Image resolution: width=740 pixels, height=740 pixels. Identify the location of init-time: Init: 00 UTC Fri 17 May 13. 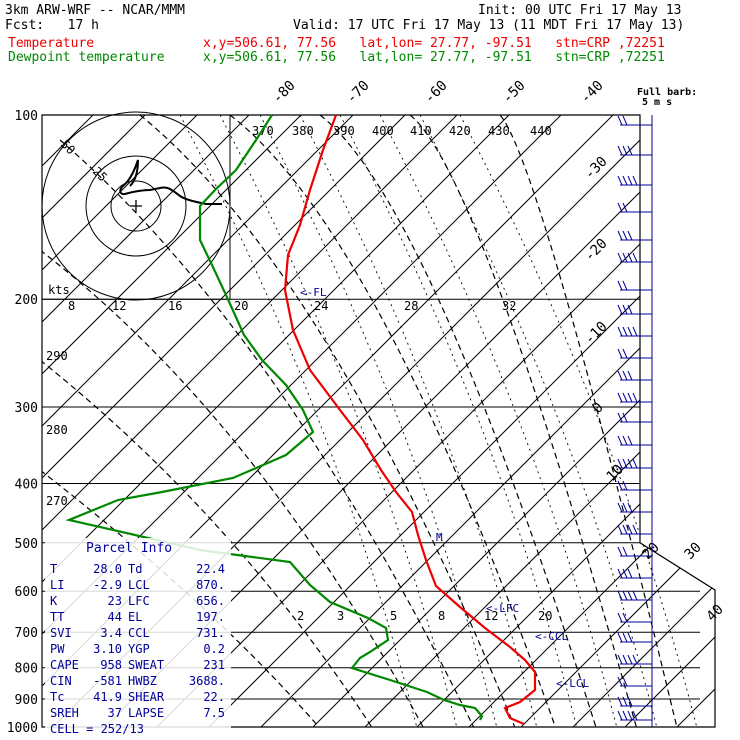
(580, 10).